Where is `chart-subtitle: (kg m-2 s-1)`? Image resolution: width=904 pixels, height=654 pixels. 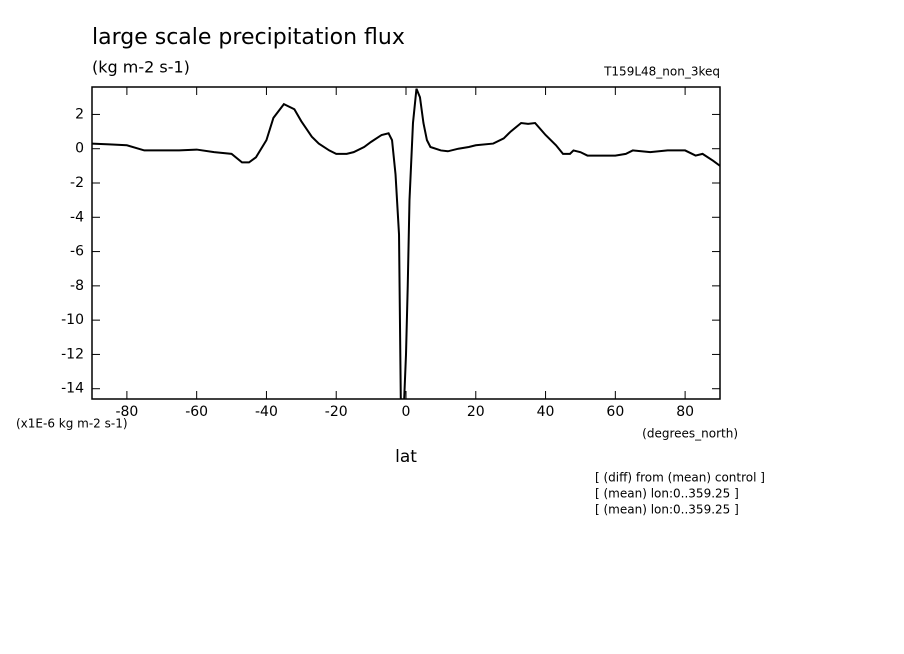 chart-subtitle: (kg m-2 s-1) is located at coordinates (141, 67).